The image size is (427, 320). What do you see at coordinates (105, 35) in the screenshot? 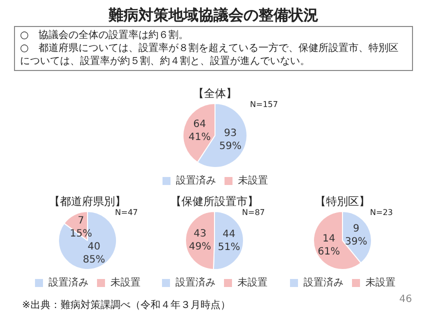
I see `text: ○ 協議会の全体の設置率は約６割。` at bounding box center [105, 35].